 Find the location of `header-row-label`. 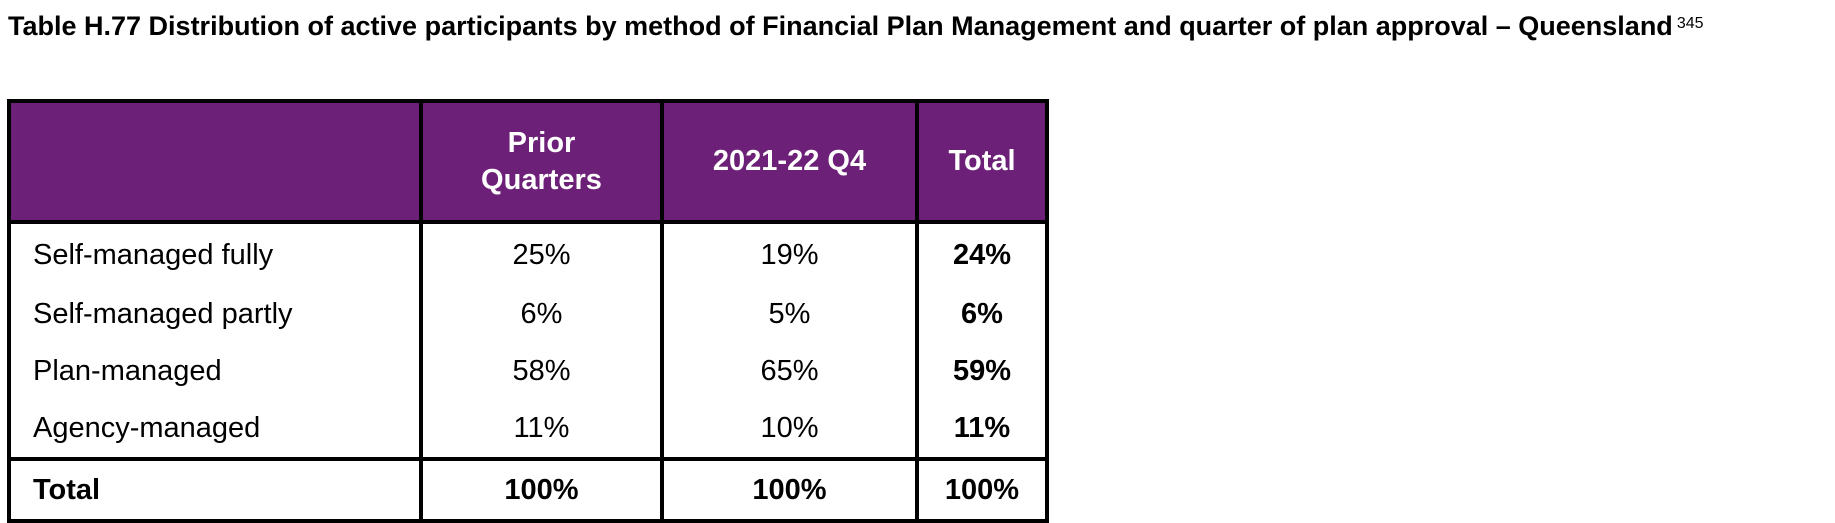

header-row-label is located at coordinates (215, 161).